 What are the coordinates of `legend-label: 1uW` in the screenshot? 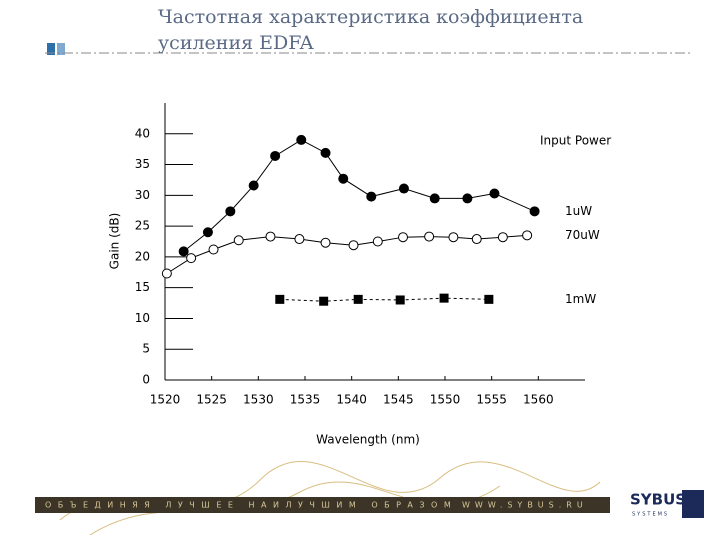 It's located at (578, 211).